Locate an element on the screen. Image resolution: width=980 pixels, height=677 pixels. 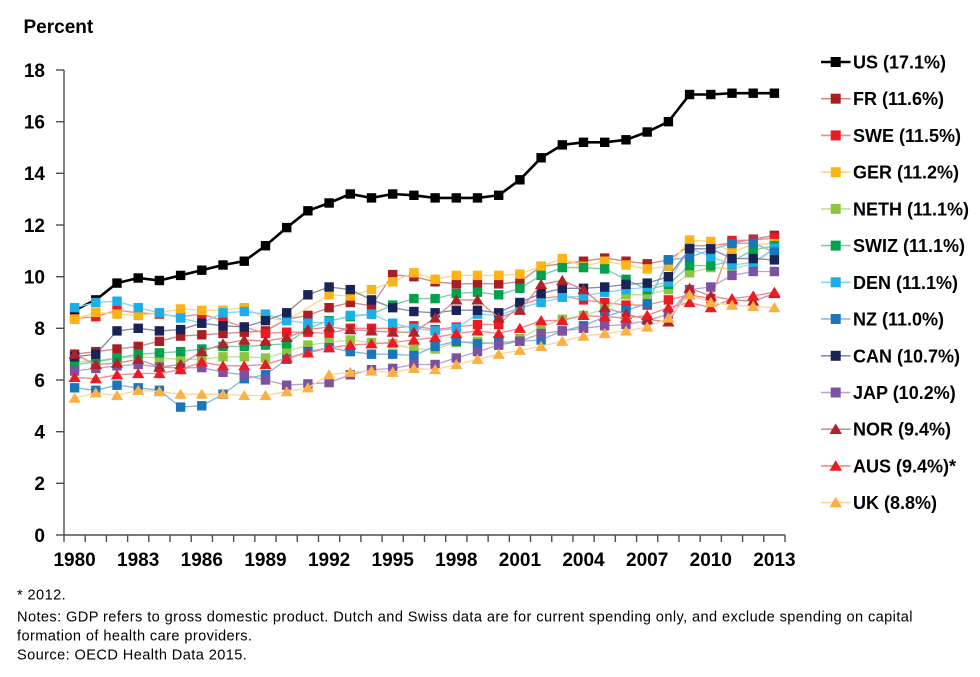
svg-text: 2007 is located at coordinates (647, 560).